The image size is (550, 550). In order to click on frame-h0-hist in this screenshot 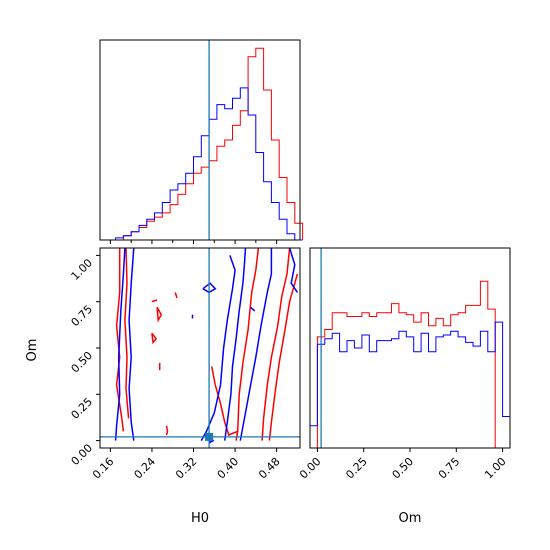, I will do `click(200, 140)`.